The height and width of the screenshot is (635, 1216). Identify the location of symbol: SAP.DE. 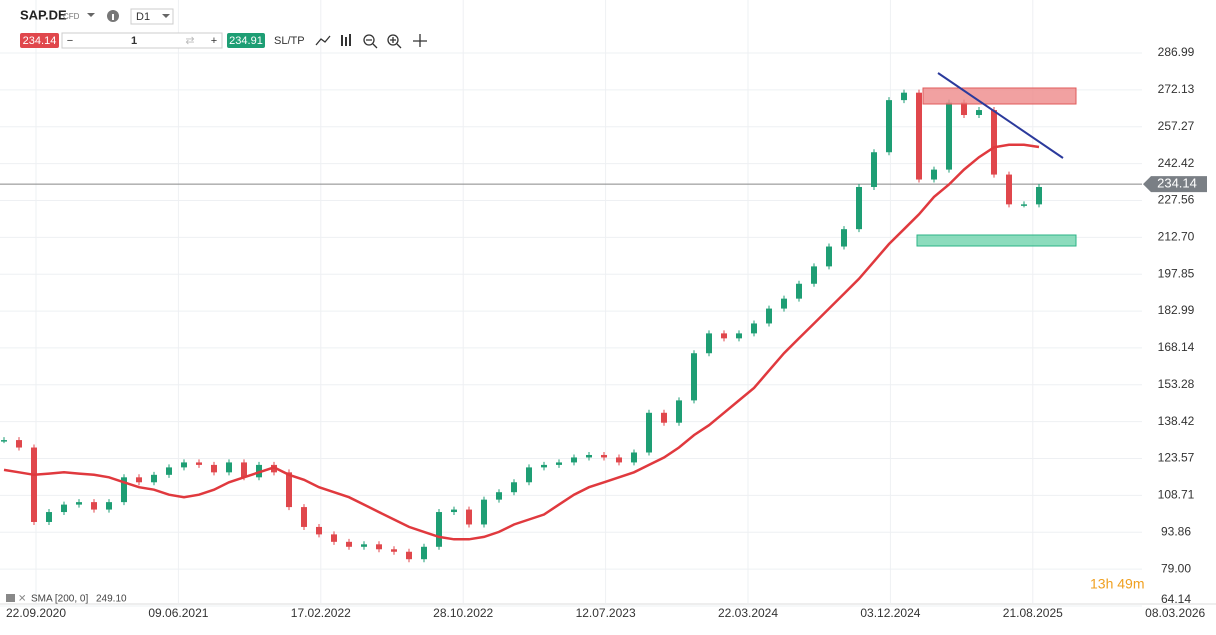
(43, 14).